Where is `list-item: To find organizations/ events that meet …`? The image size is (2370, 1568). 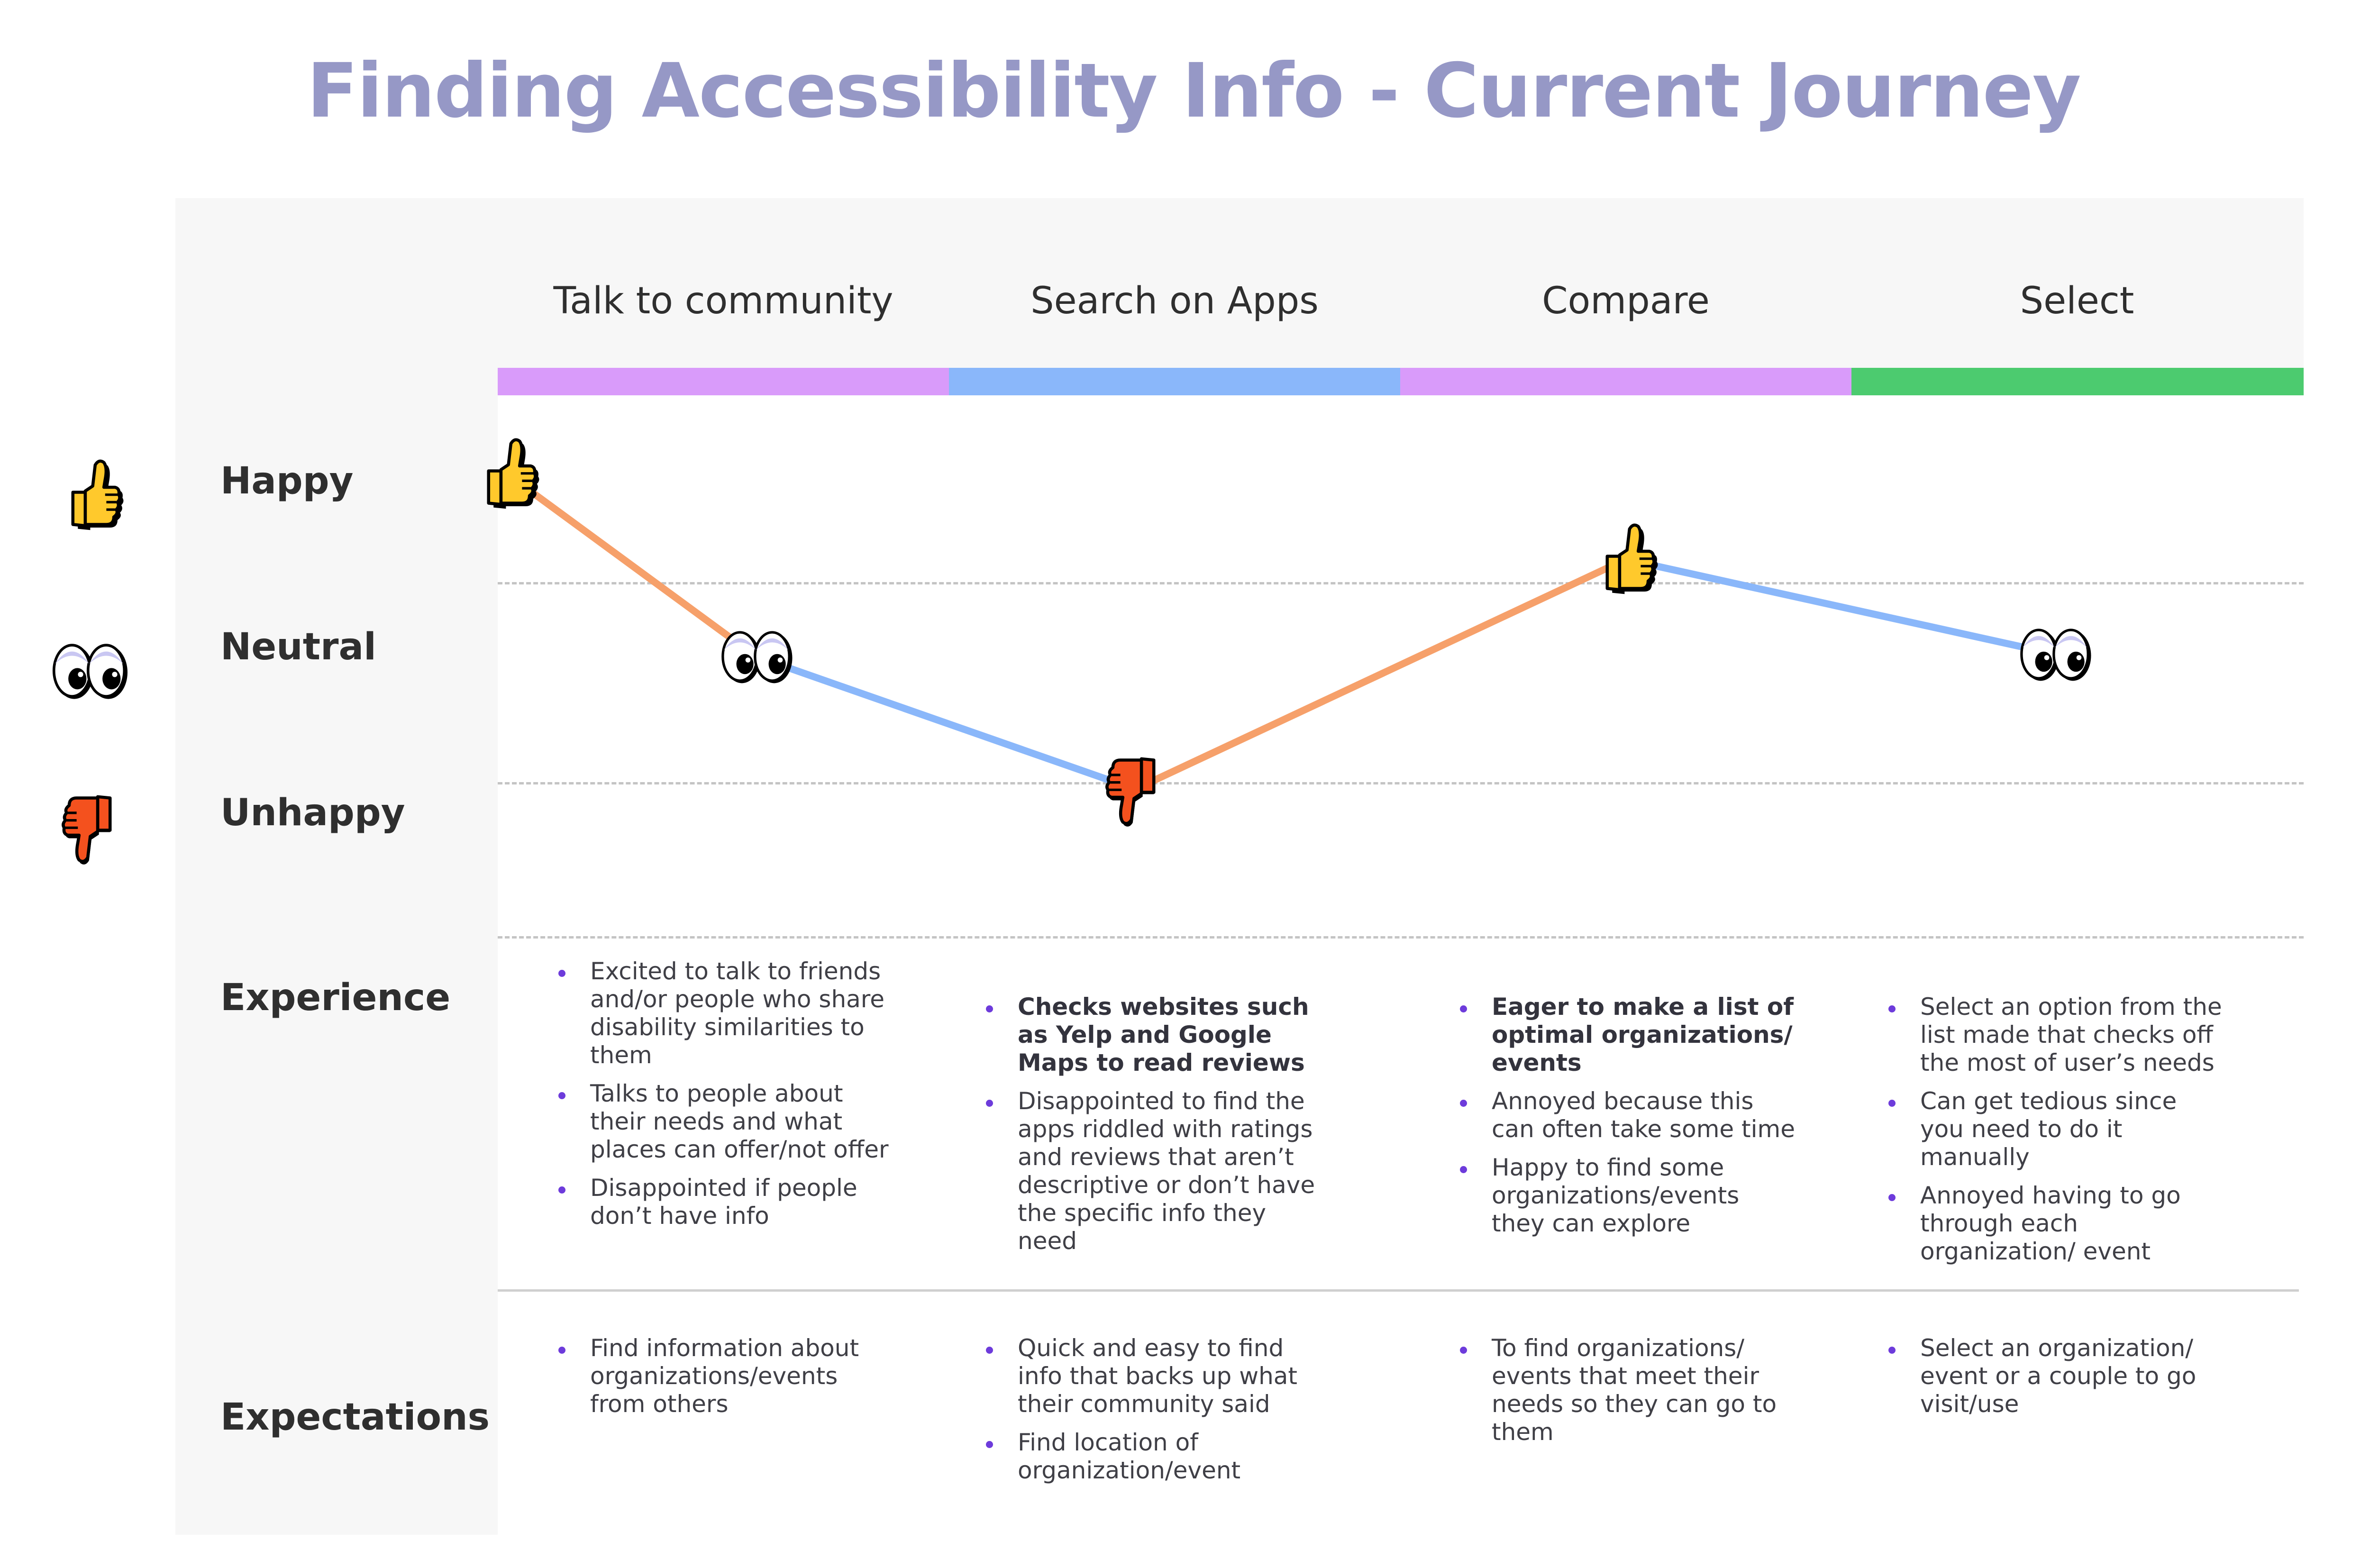 list-item: To find organizations/ events that meet … is located at coordinates (1626, 1390).